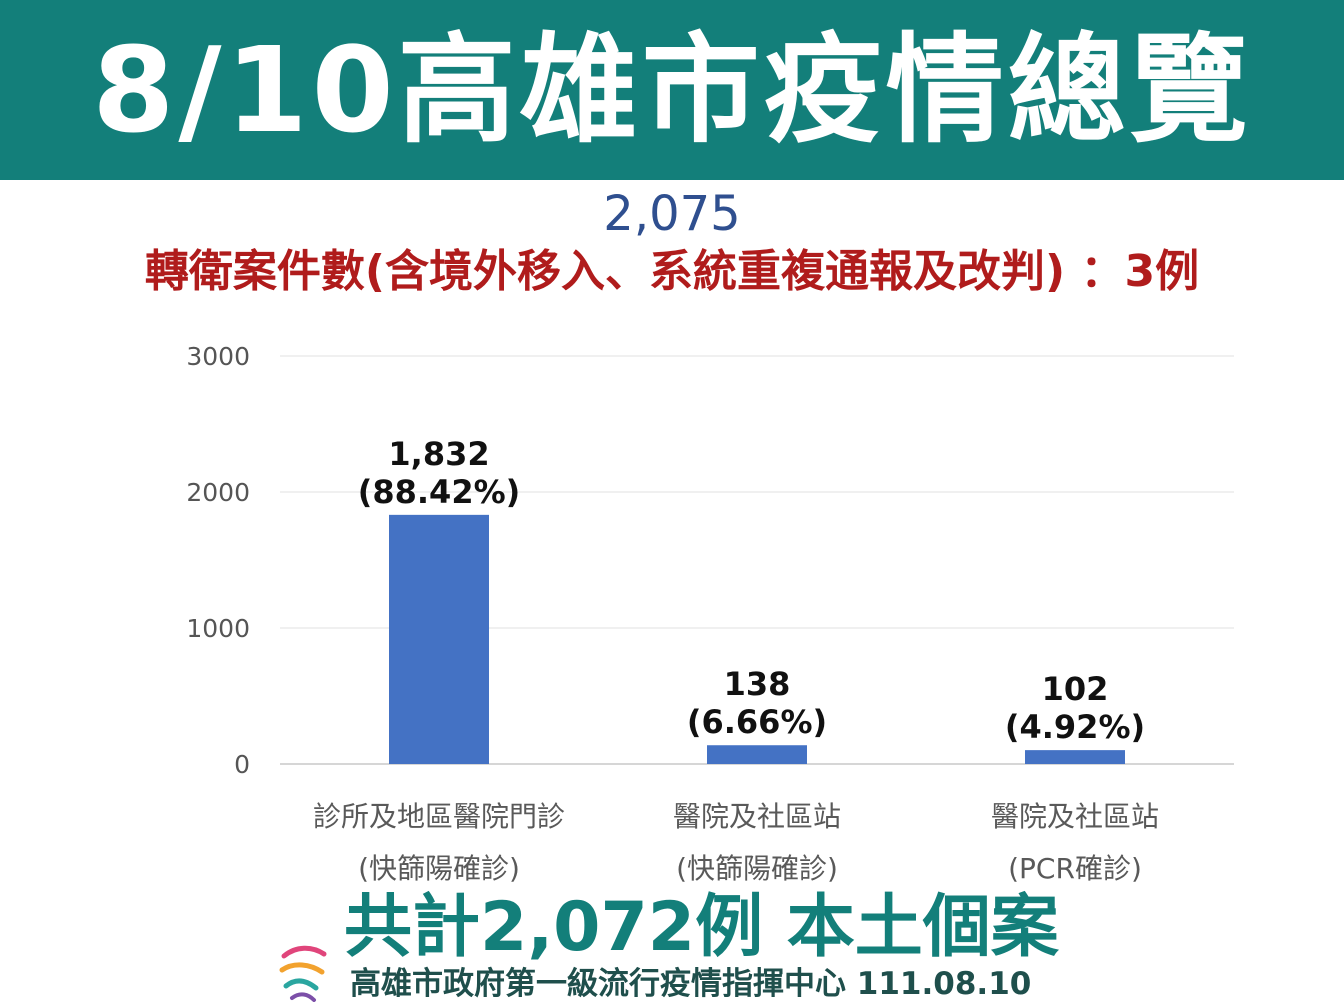  I want to click on page-title: 8/10高雄市疫情總覽, so click(672, 90).